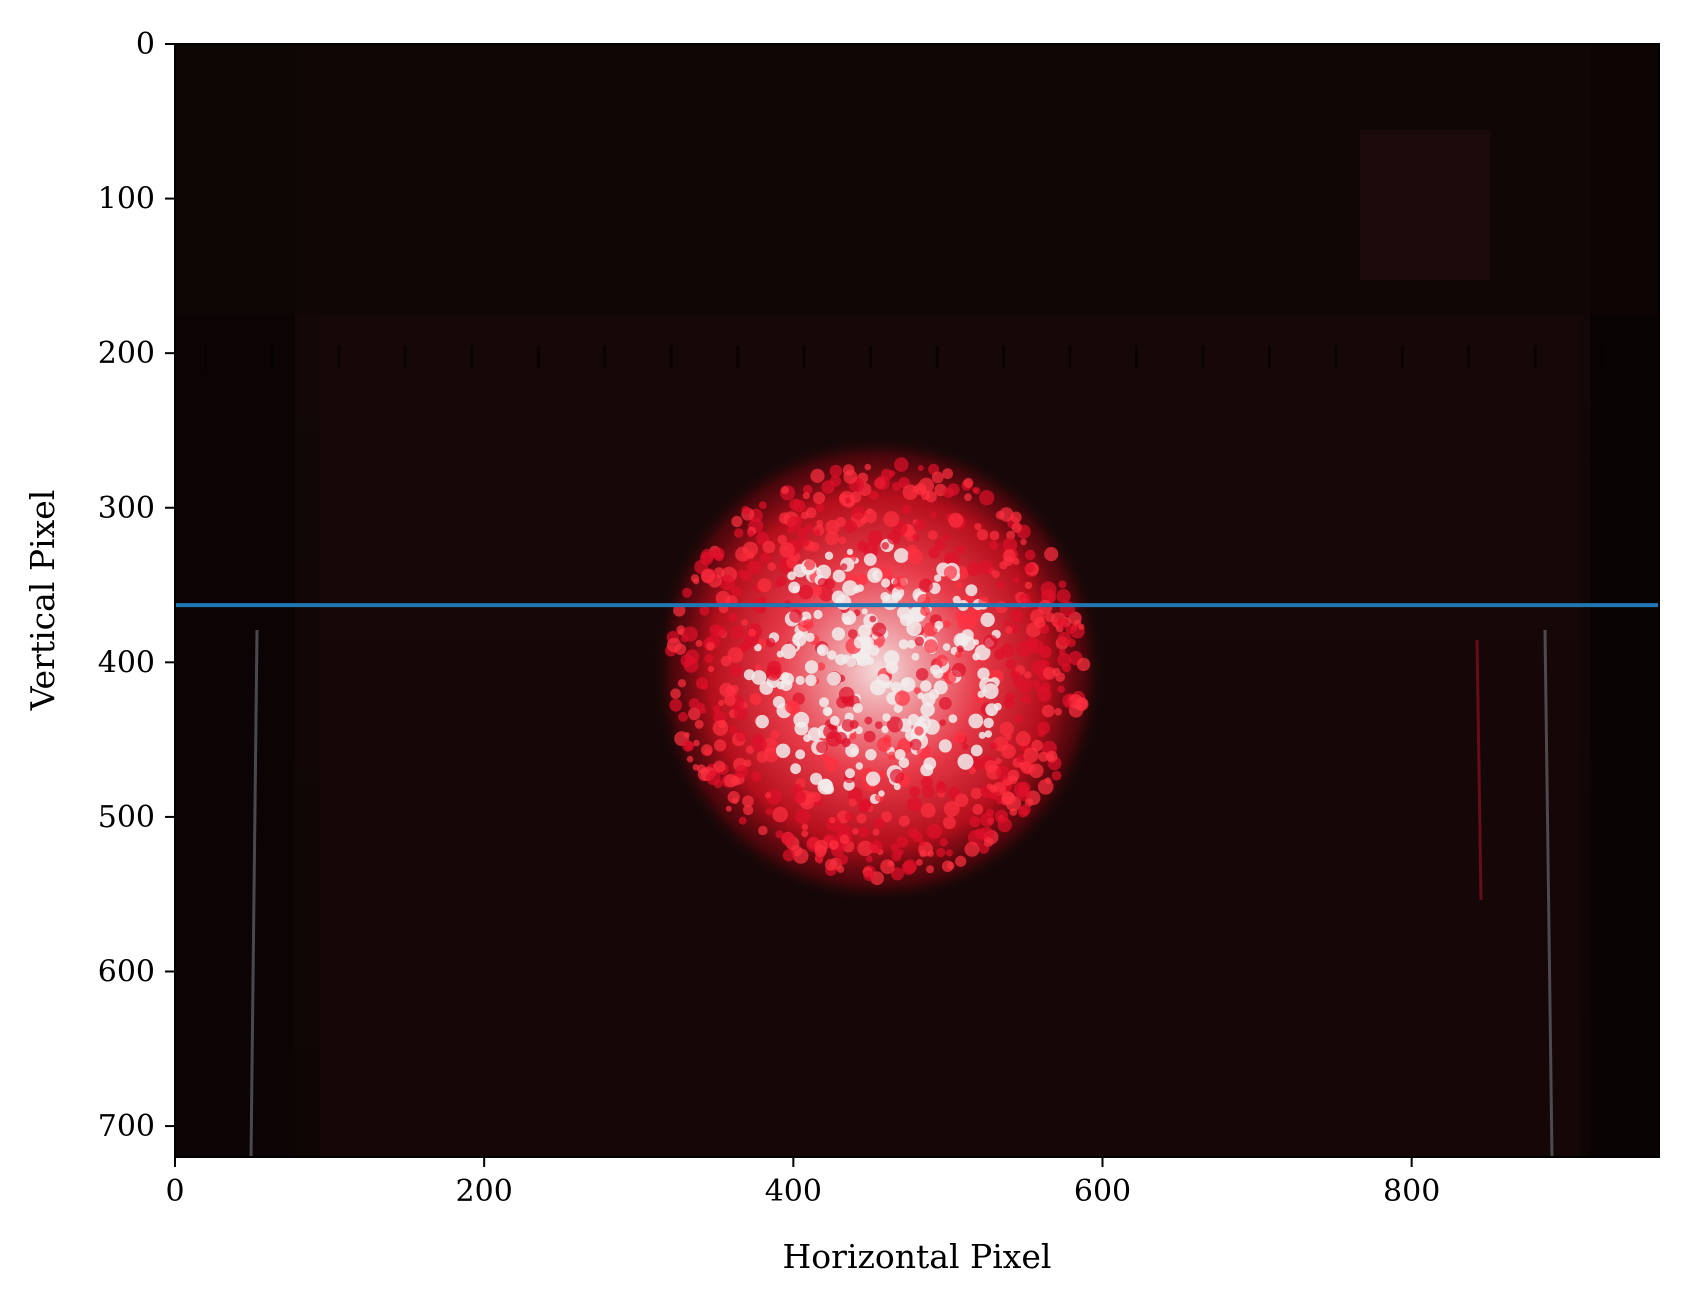 This screenshot has height=1302, width=1683. What do you see at coordinates (904, 357) in the screenshot?
I see `scene-ruler-marks` at bounding box center [904, 357].